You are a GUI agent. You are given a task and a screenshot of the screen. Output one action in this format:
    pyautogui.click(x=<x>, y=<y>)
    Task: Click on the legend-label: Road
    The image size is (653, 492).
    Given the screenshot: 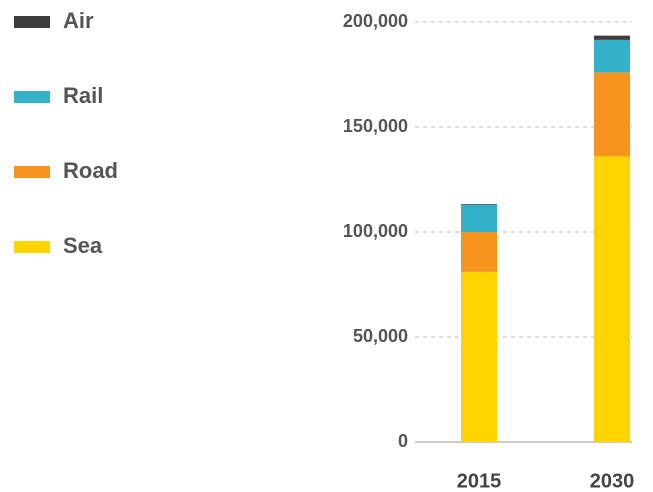 What is the action you would take?
    pyautogui.click(x=90, y=170)
    